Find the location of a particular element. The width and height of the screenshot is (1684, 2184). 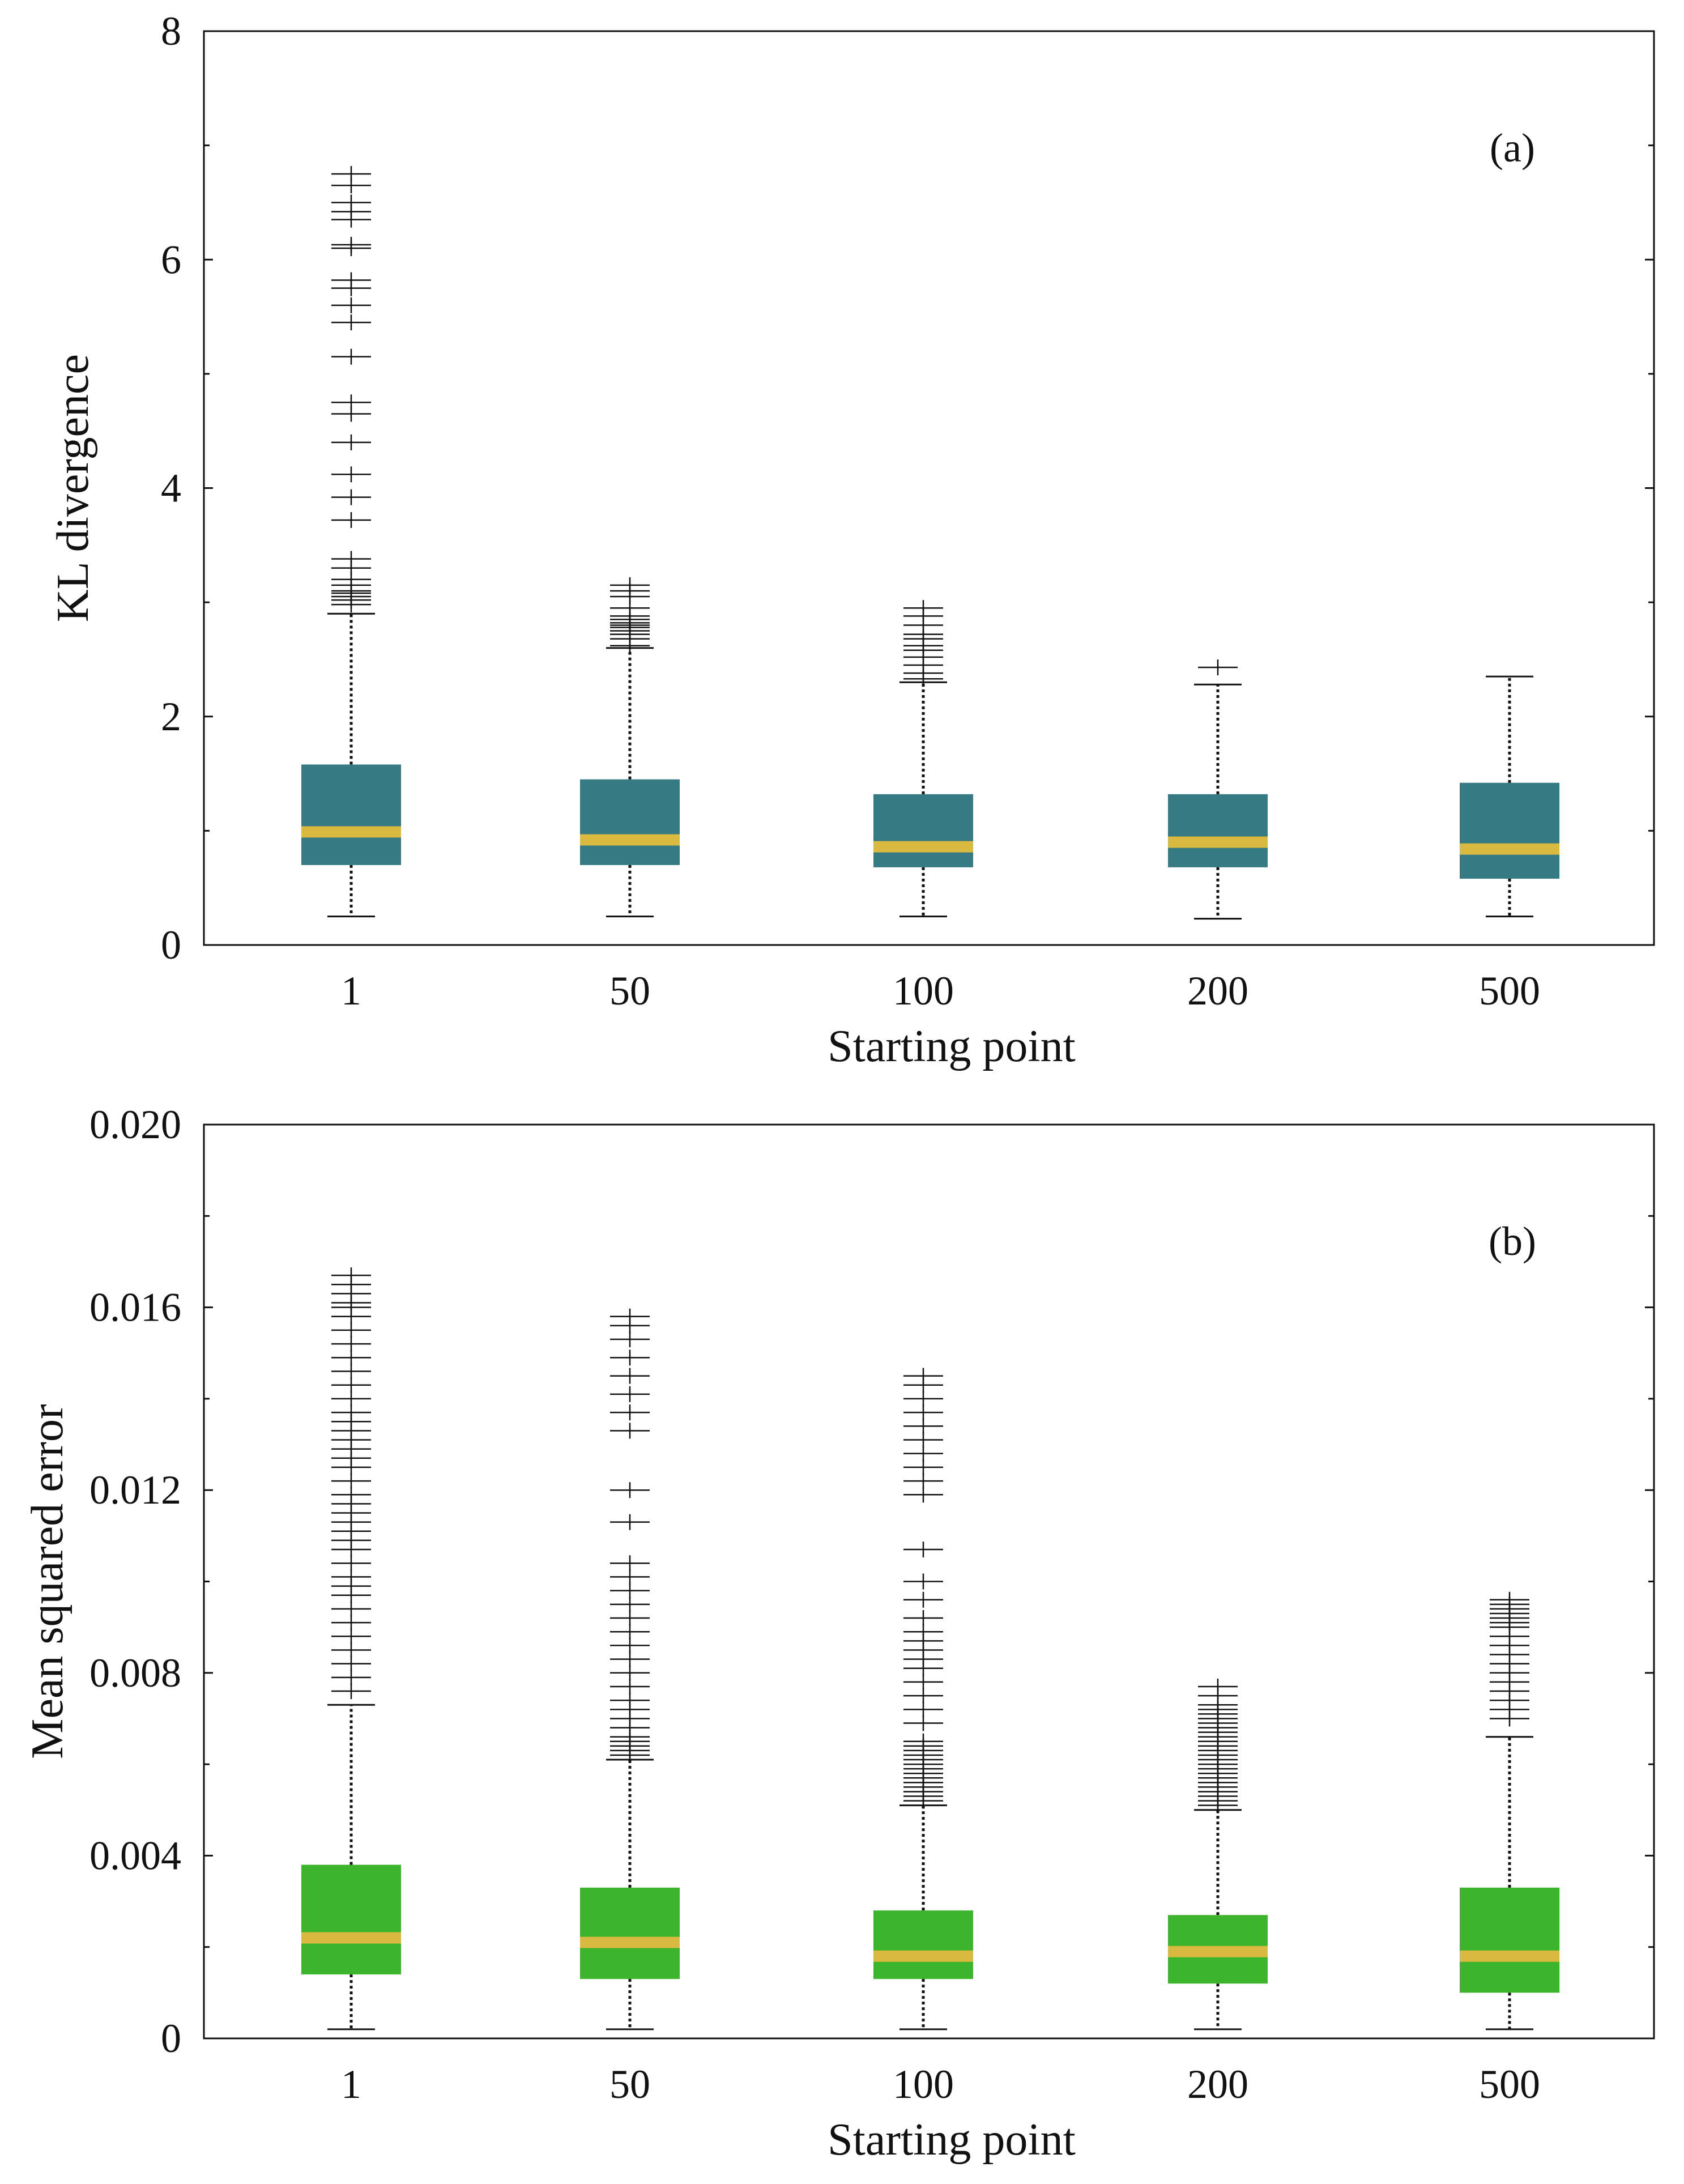

y-tick-label: 0.004 is located at coordinates (135, 1855).